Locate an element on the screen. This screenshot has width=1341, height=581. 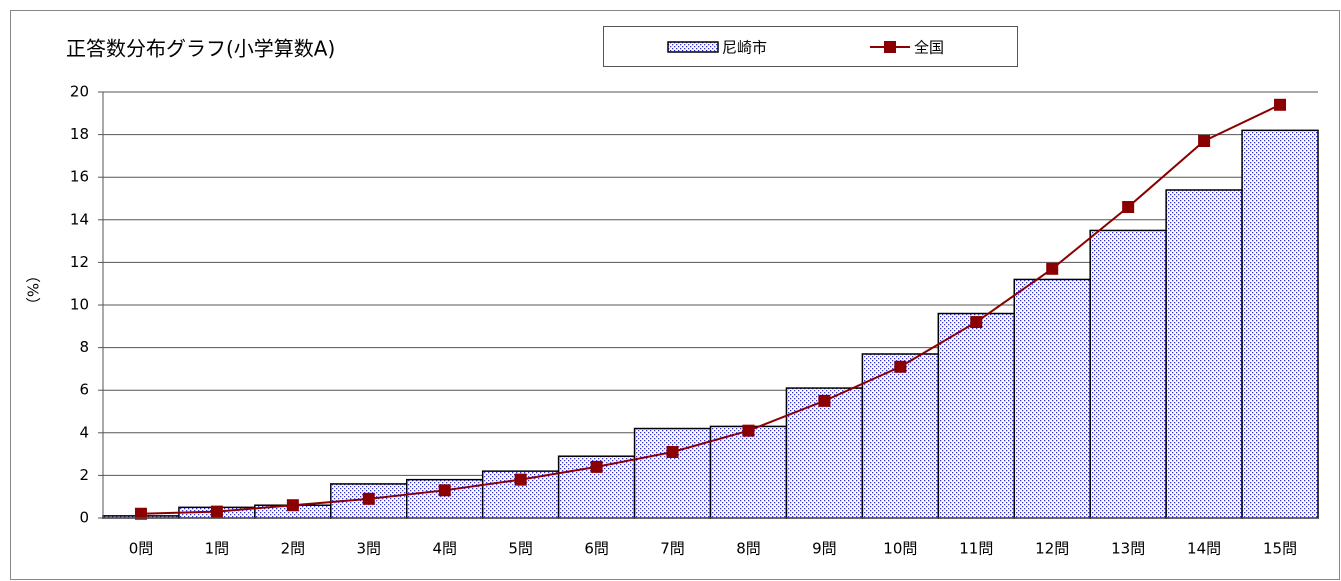
x-tick-label: 13問 is located at coordinates (1128, 549).